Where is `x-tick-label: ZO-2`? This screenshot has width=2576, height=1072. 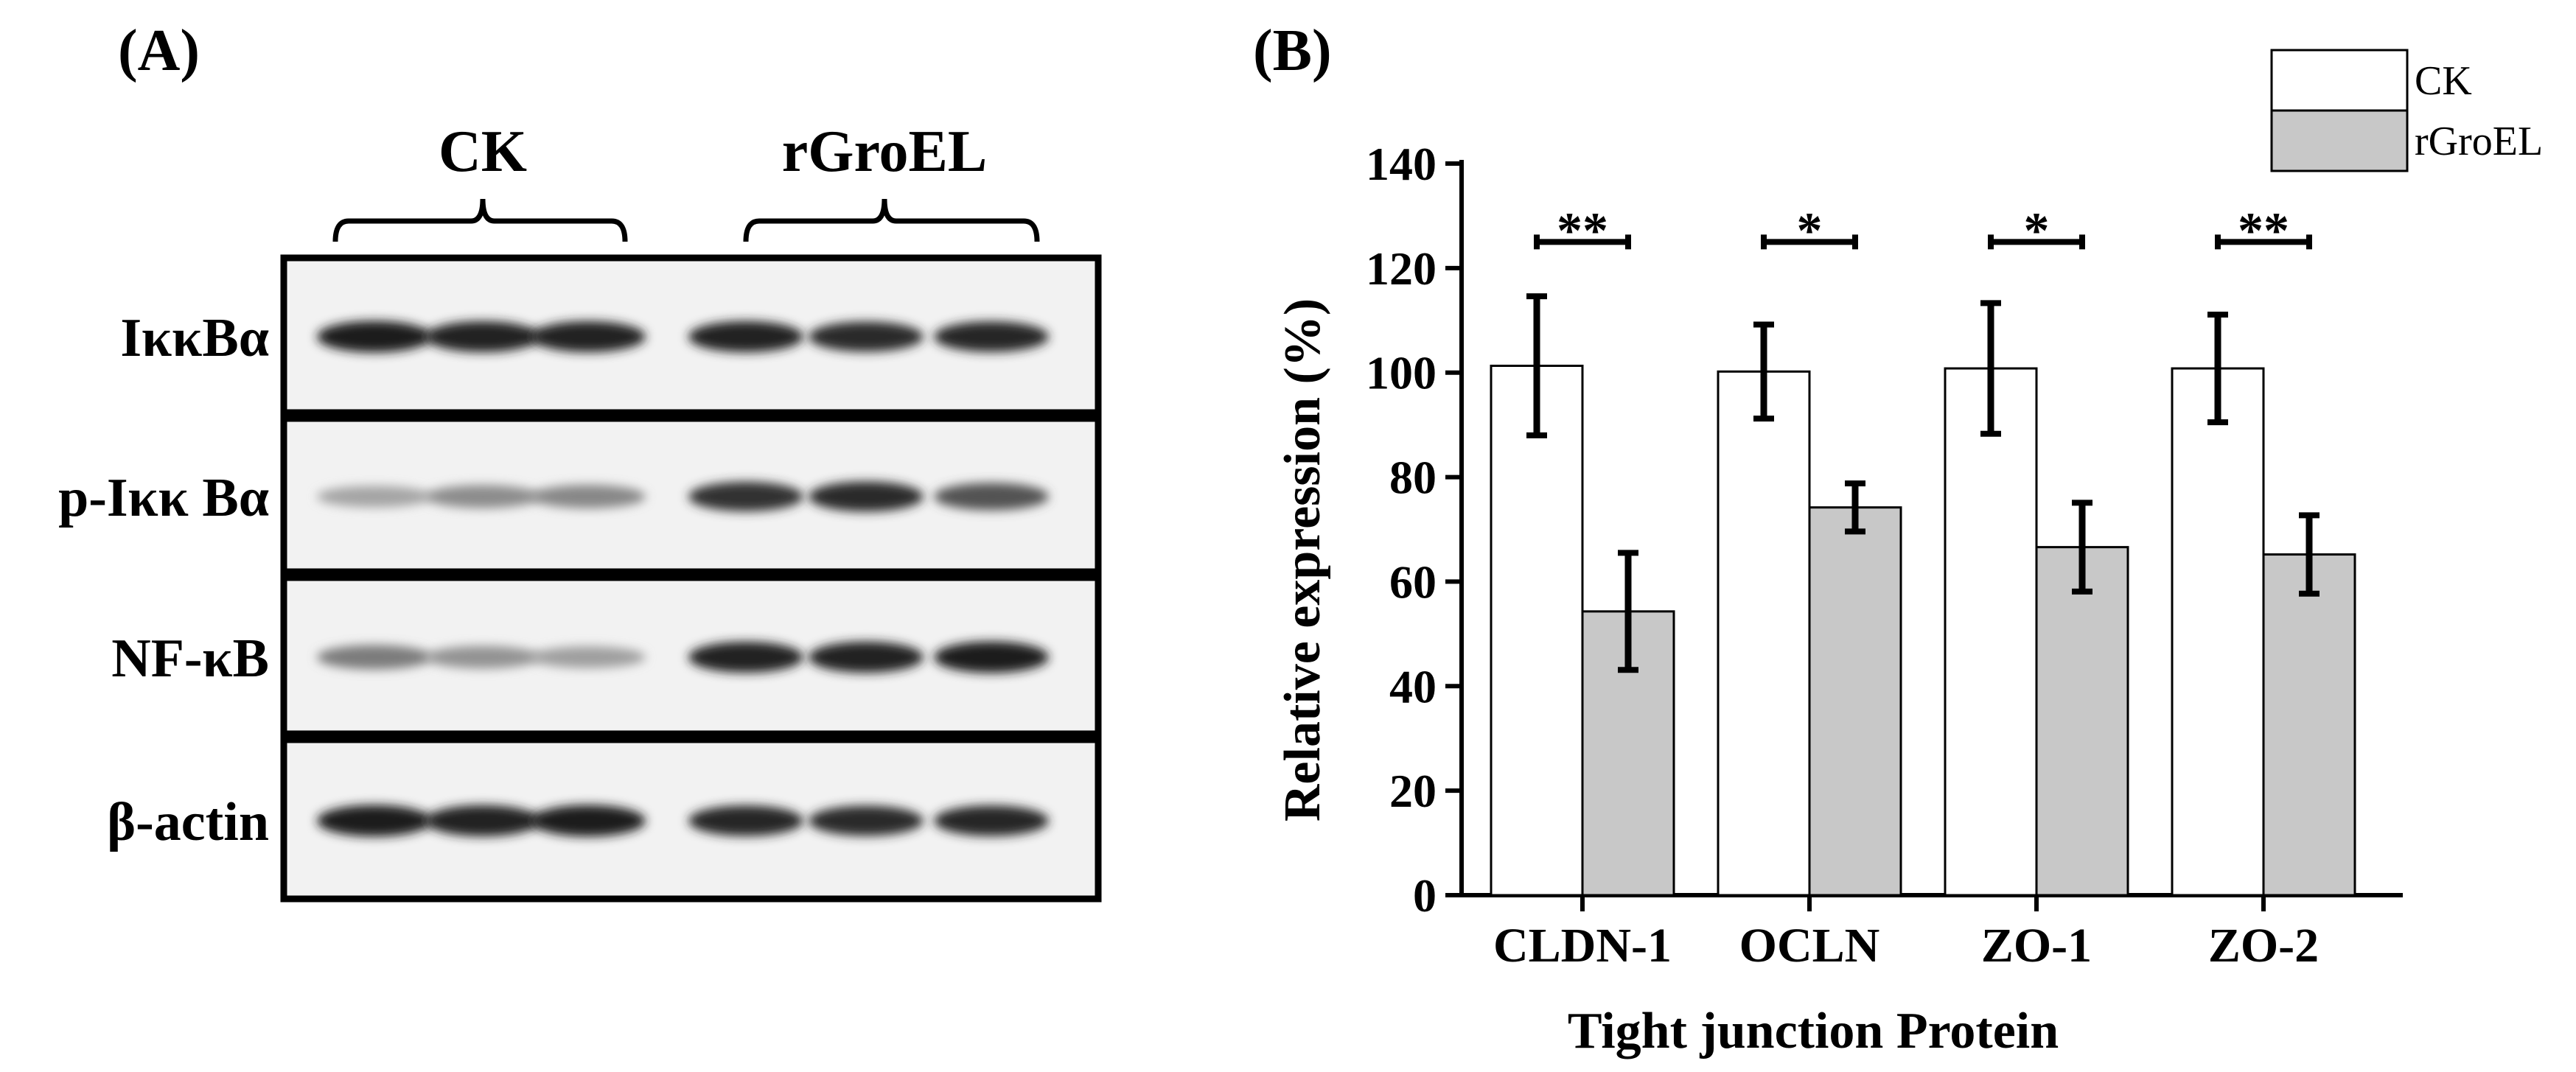
x-tick-label: ZO-2 is located at coordinates (2263, 946).